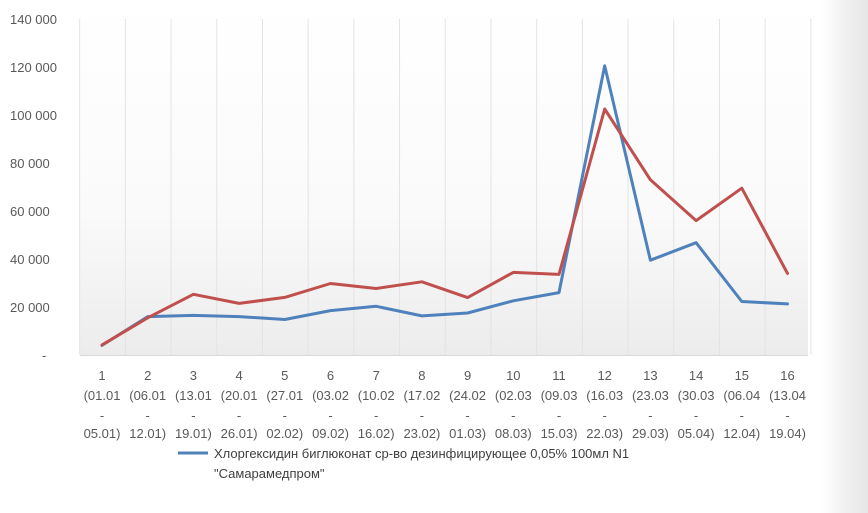 The image size is (868, 513). What do you see at coordinates (33, 115) in the screenshot?
I see `y-tick-label: 100 000` at bounding box center [33, 115].